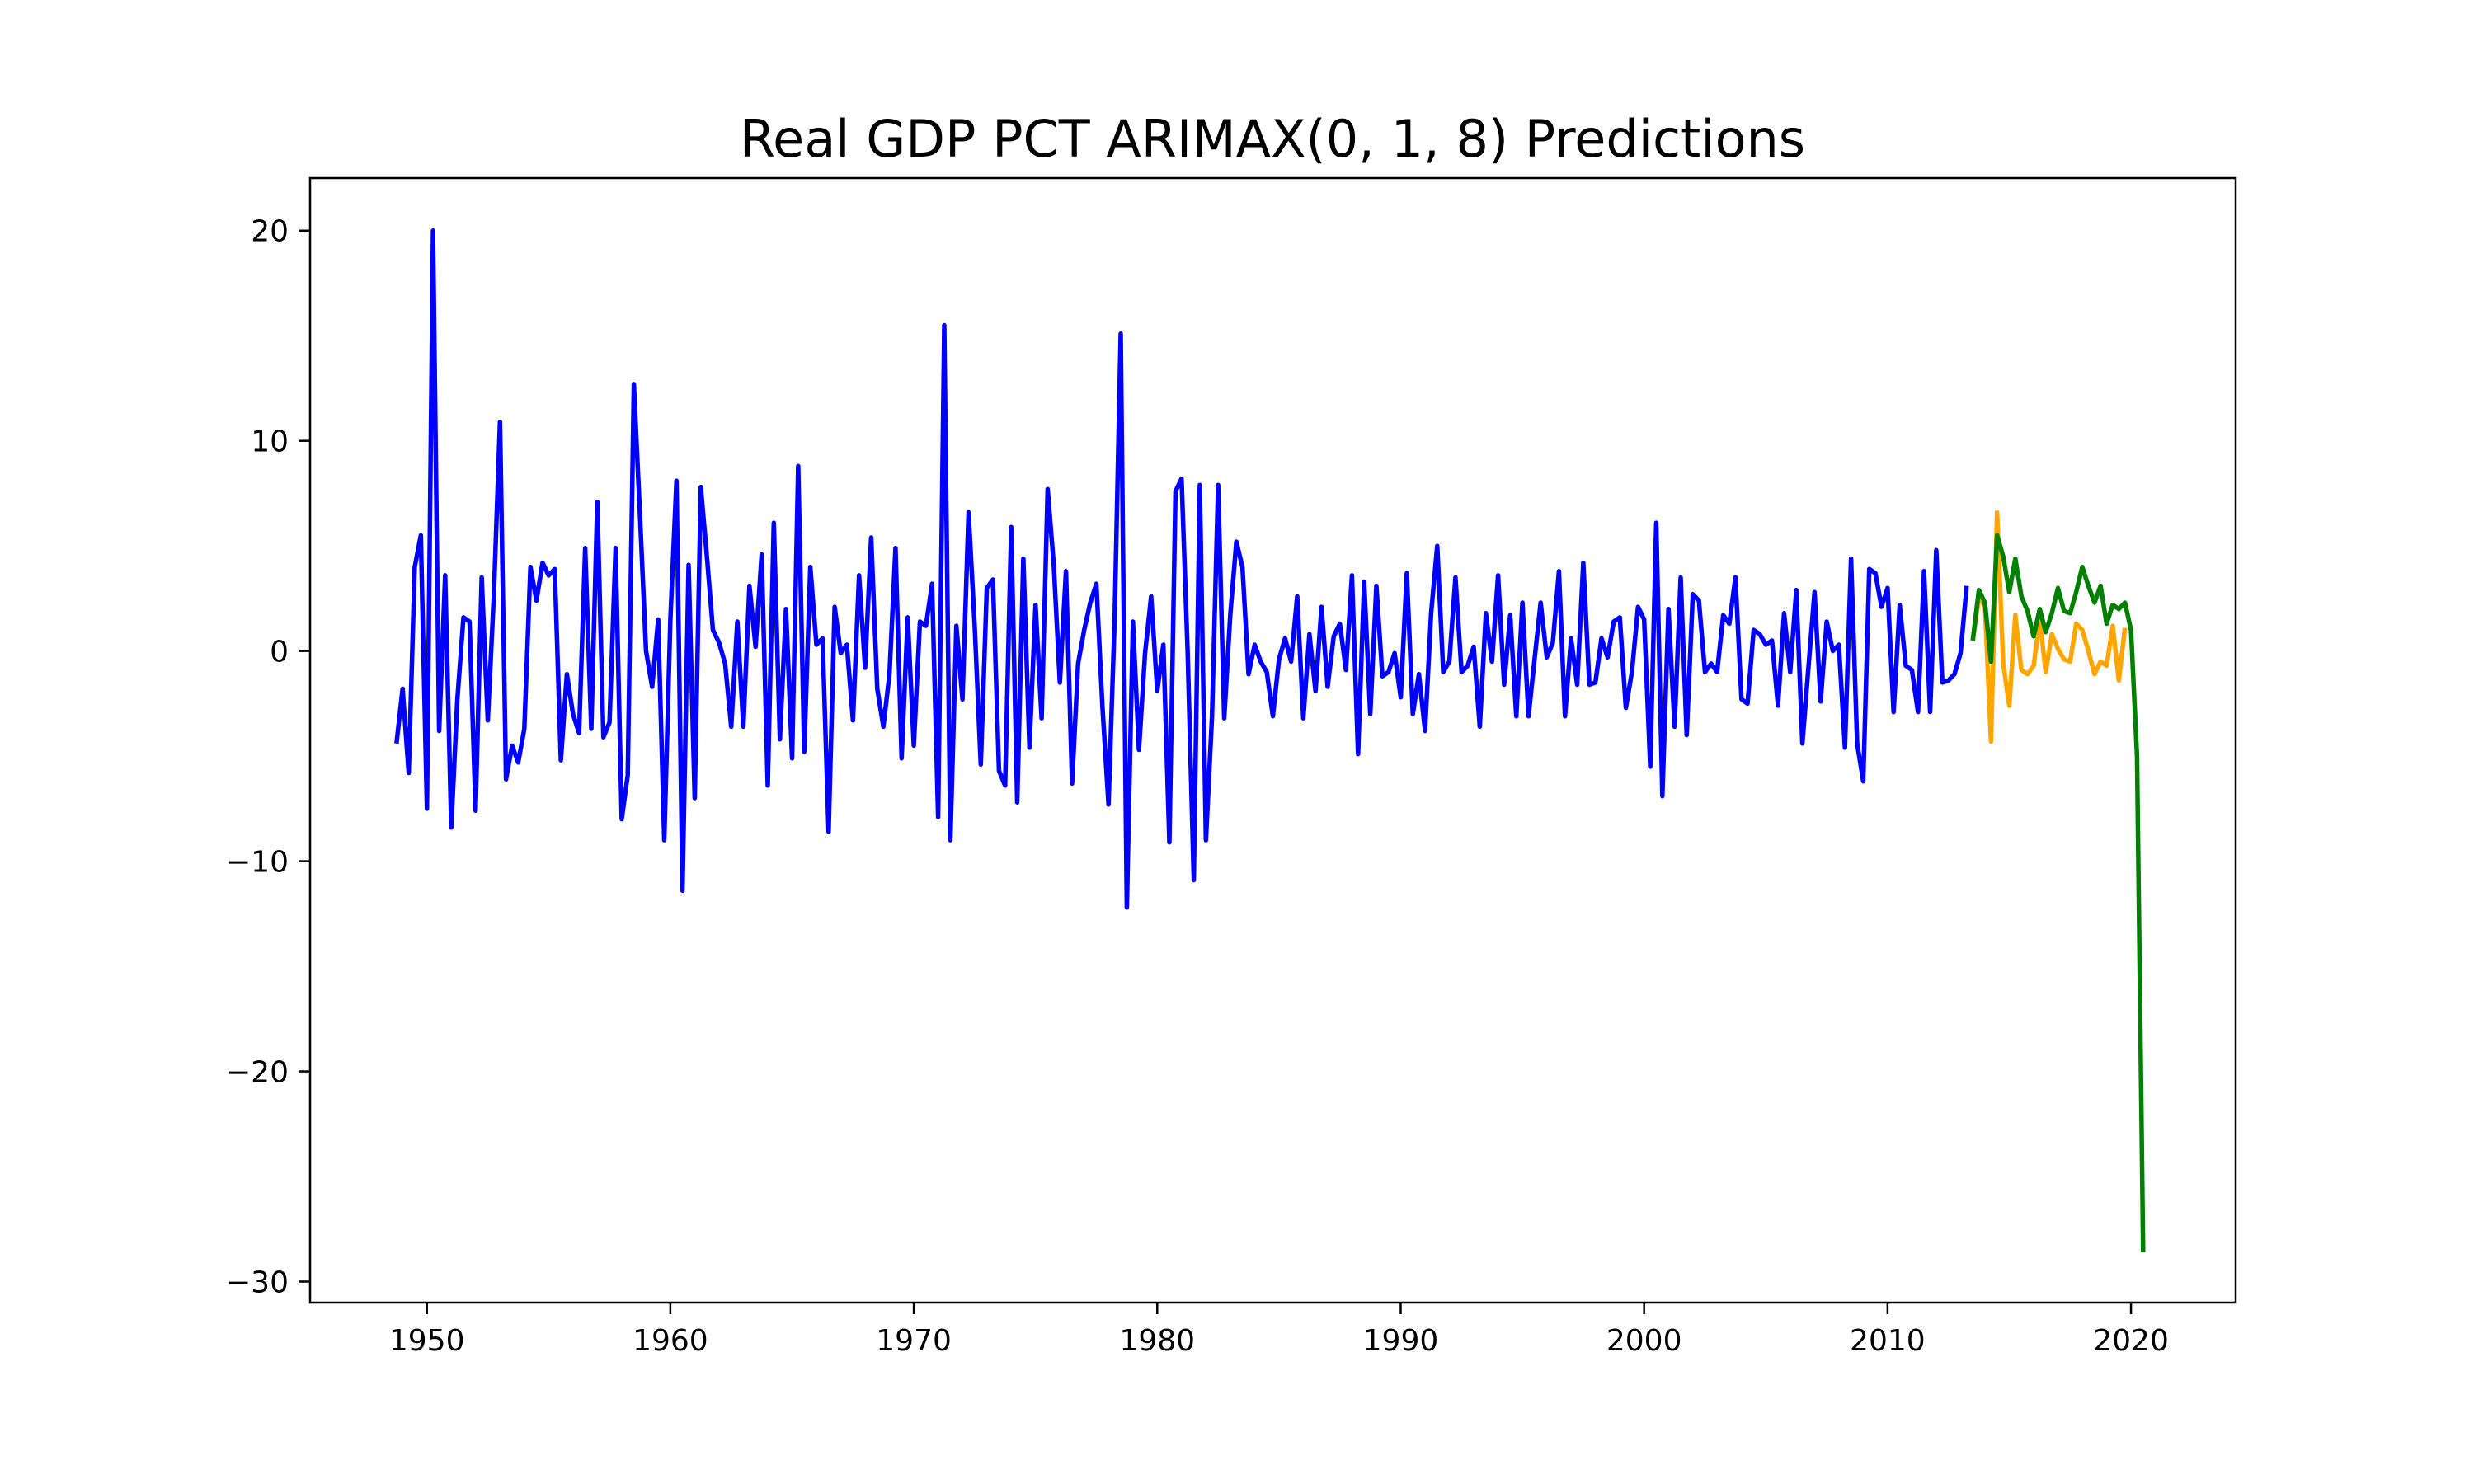  I want to click on x-tick-label: 1990, so click(1401, 1341).